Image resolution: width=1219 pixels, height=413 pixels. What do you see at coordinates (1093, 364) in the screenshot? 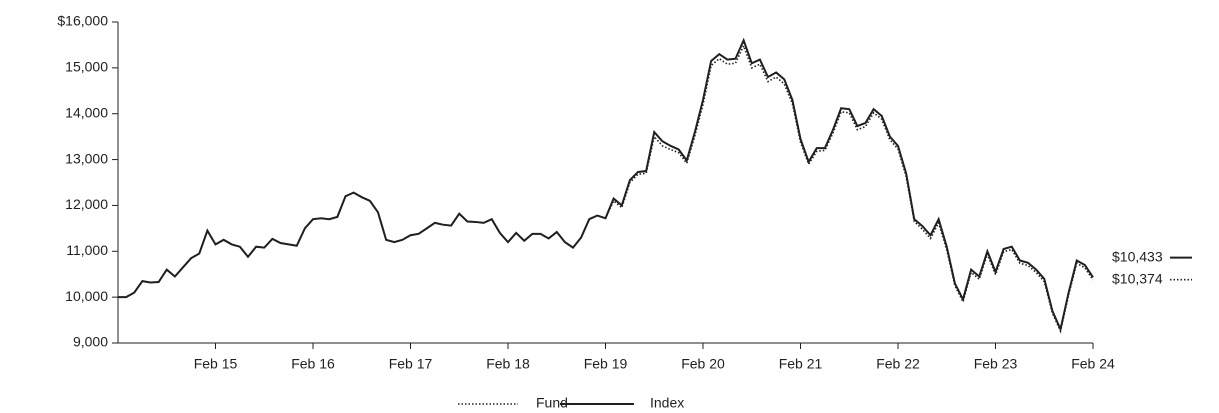
I see `x-tick-label: Feb 24` at bounding box center [1093, 364].